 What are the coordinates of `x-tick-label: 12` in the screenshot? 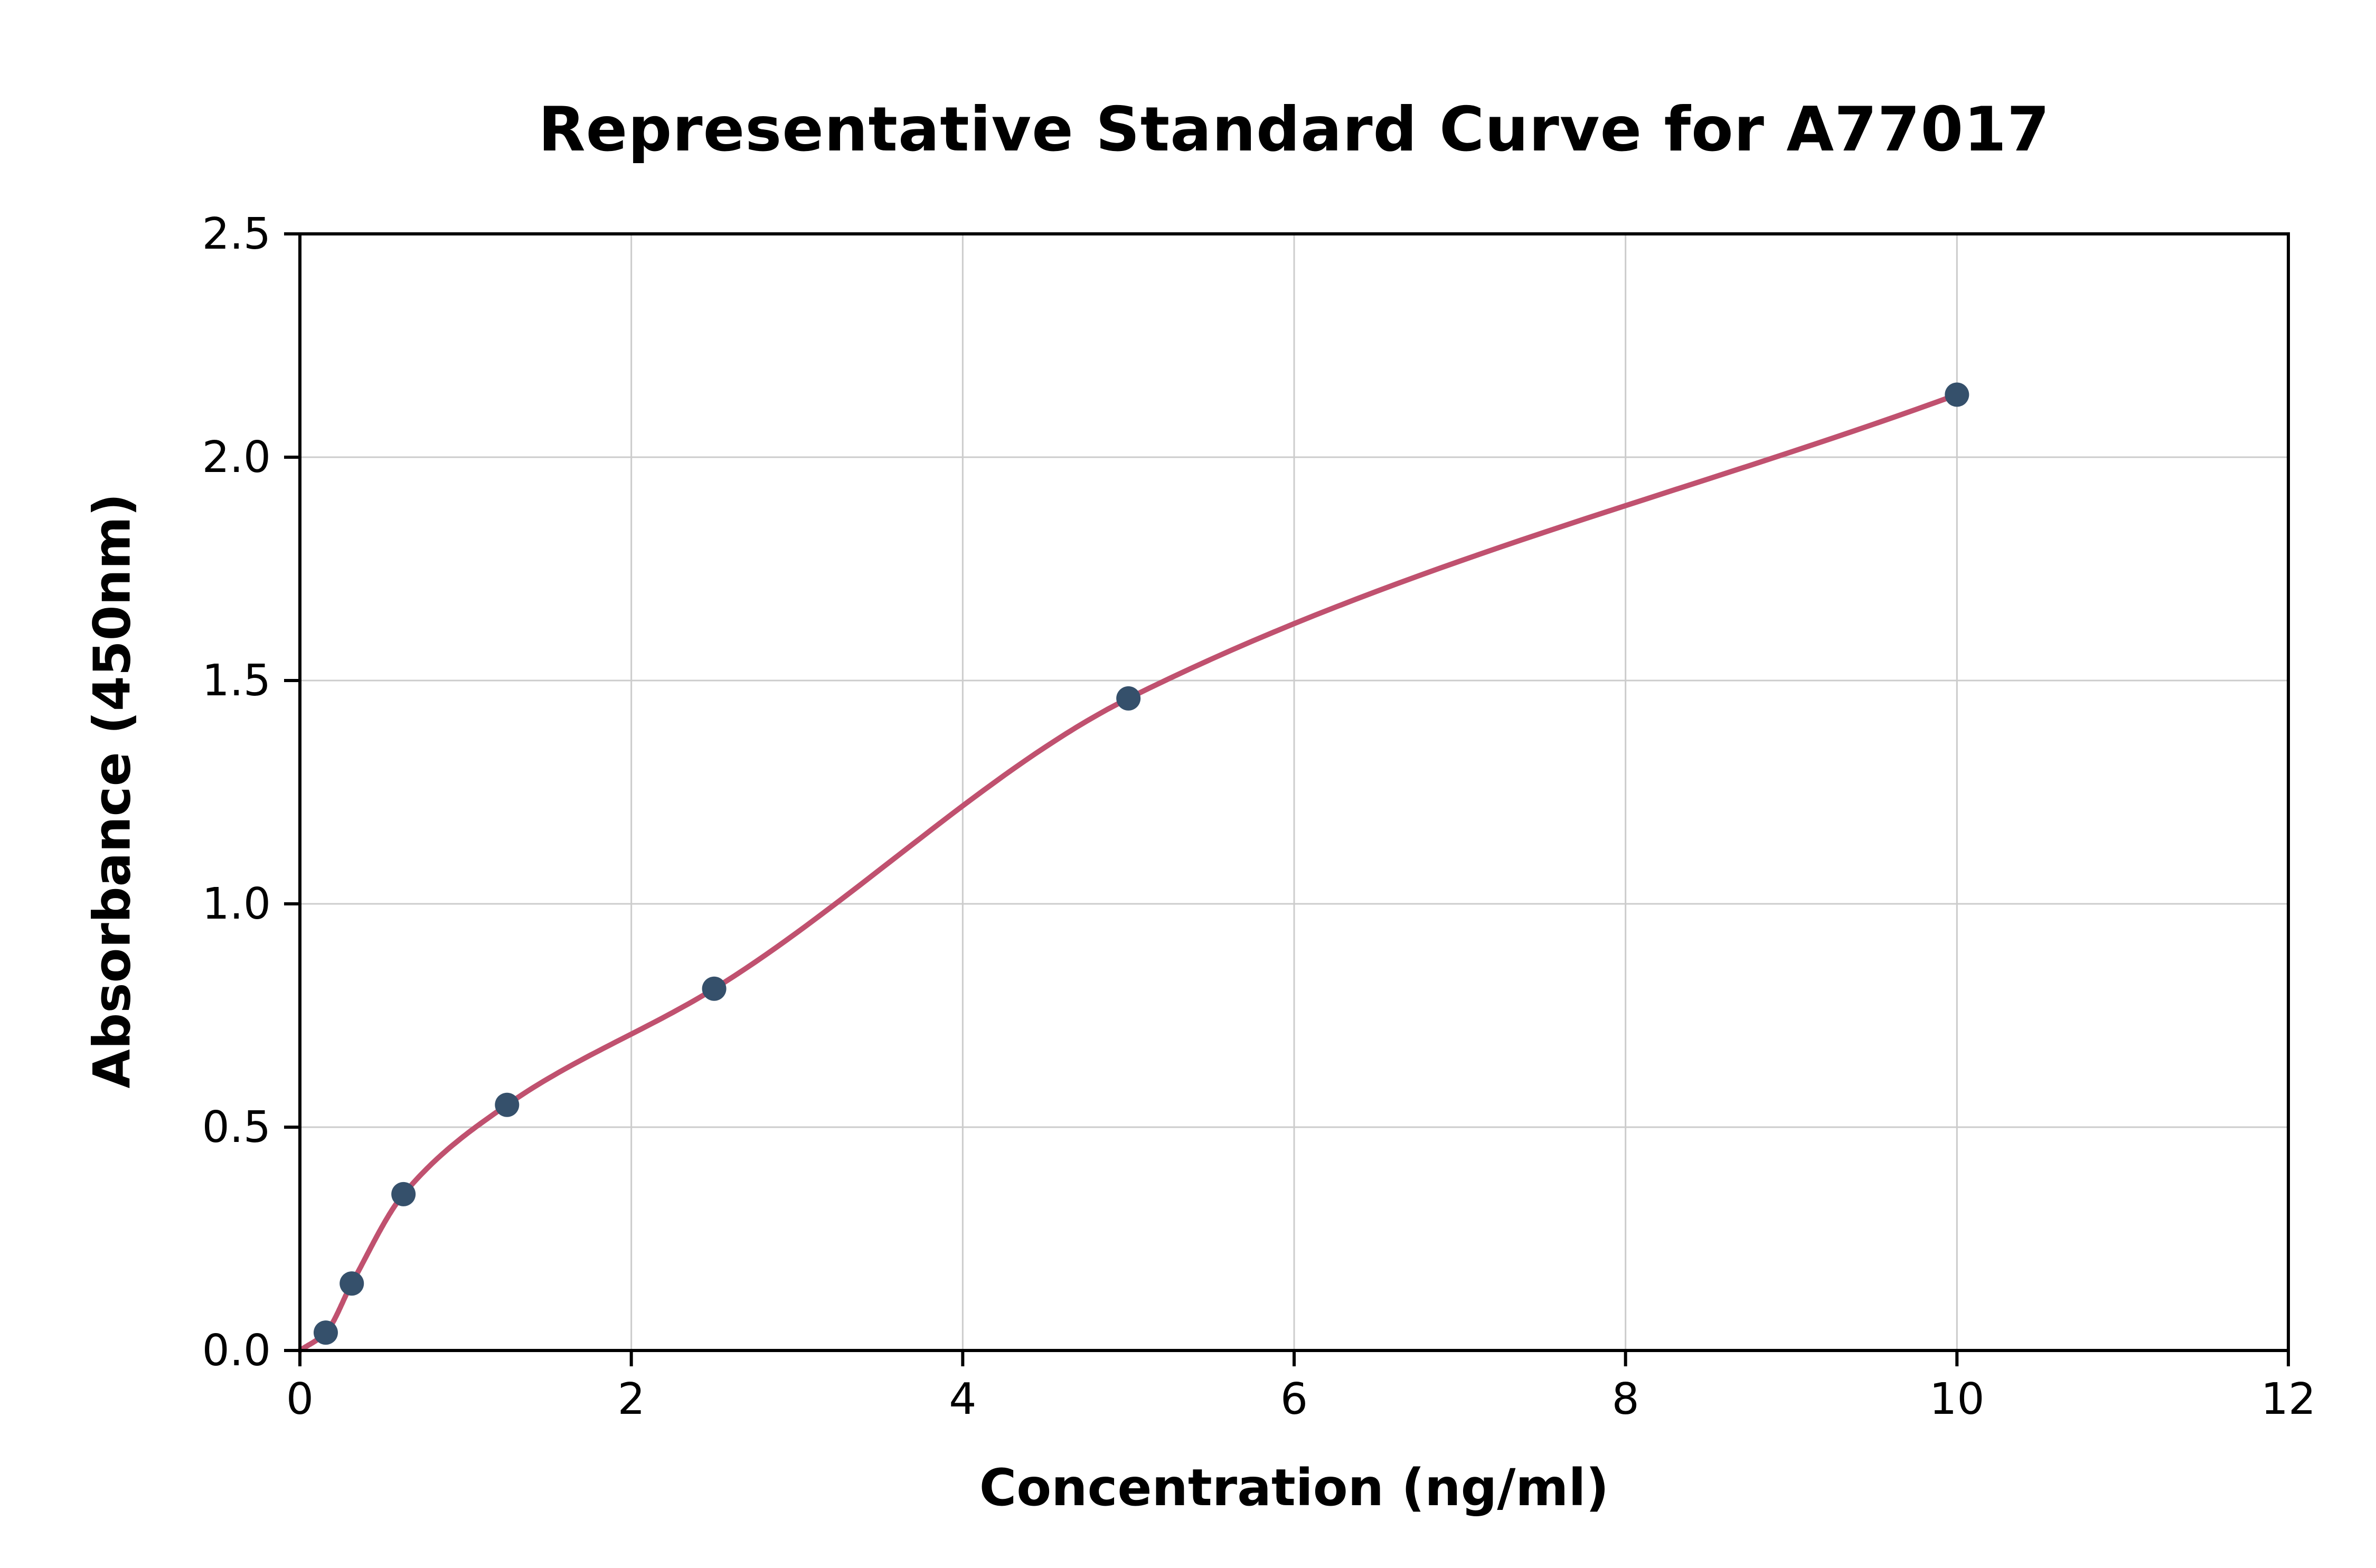 It's located at (2288, 1399).